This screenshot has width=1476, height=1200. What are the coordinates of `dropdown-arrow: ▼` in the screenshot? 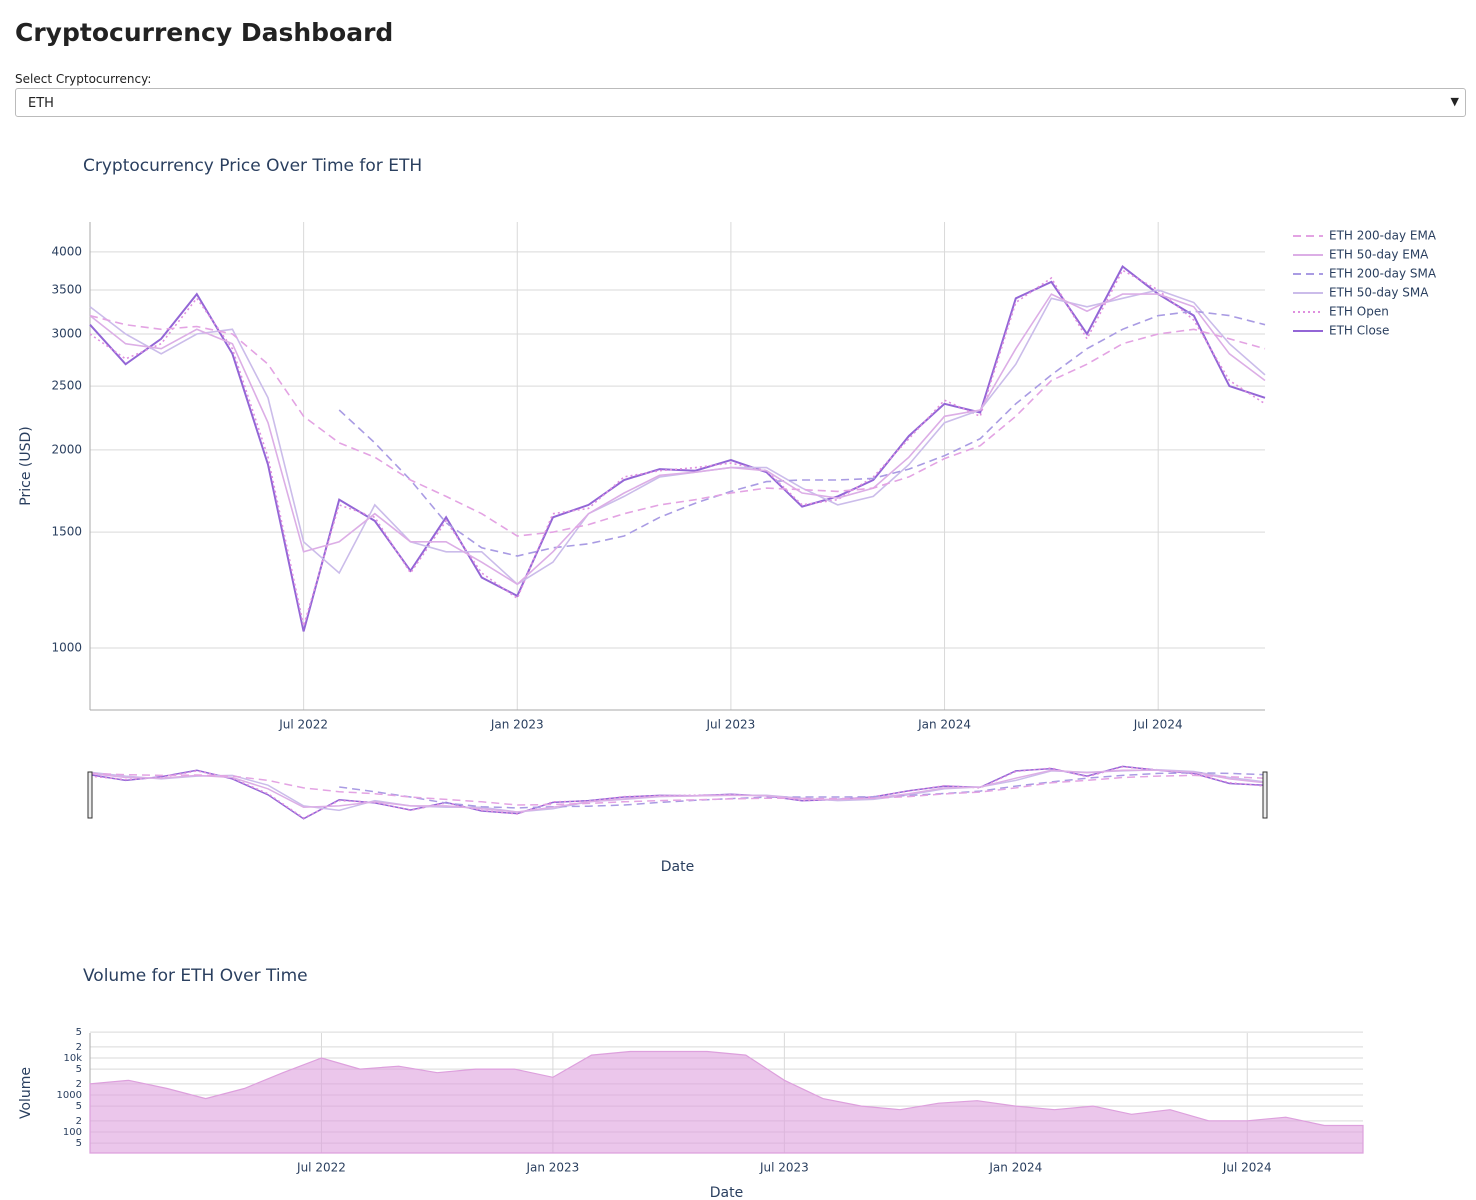 It's located at (1454, 101).